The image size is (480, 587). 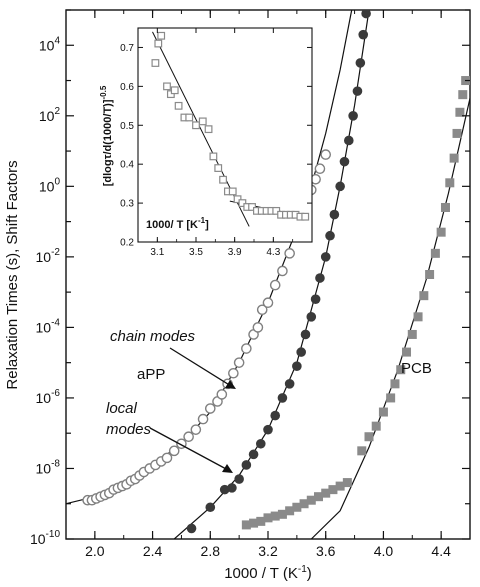 What do you see at coordinates (127, 243) in the screenshot?
I see `inset-y-tick-label: 0.2` at bounding box center [127, 243].